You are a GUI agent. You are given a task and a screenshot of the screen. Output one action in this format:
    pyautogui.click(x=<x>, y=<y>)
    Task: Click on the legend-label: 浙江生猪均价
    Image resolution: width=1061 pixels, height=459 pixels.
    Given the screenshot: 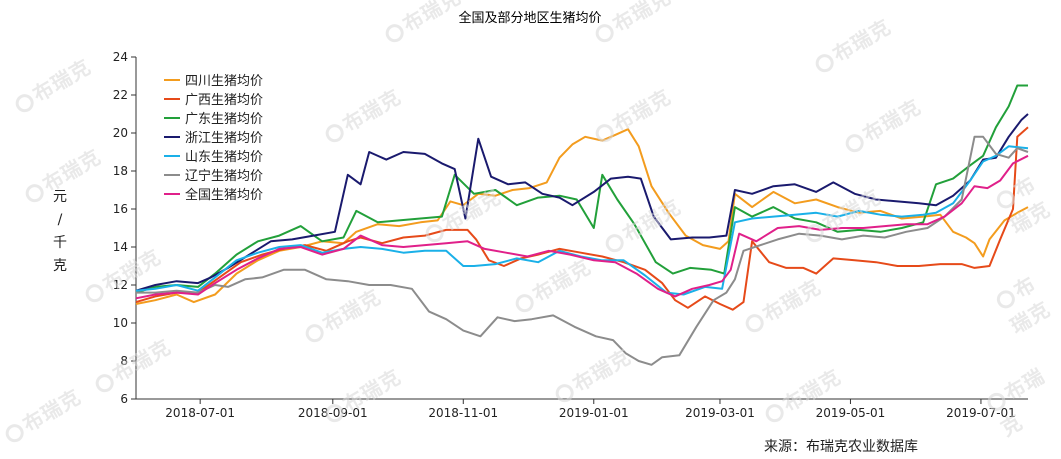 What is the action you would take?
    pyautogui.click(x=224, y=138)
    